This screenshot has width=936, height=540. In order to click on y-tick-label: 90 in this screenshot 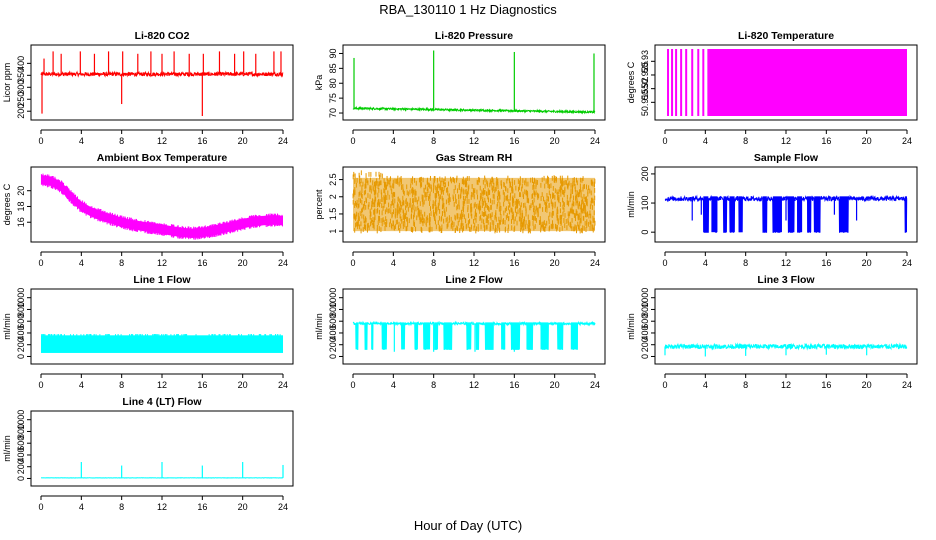, I will do `click(333, 53)`.